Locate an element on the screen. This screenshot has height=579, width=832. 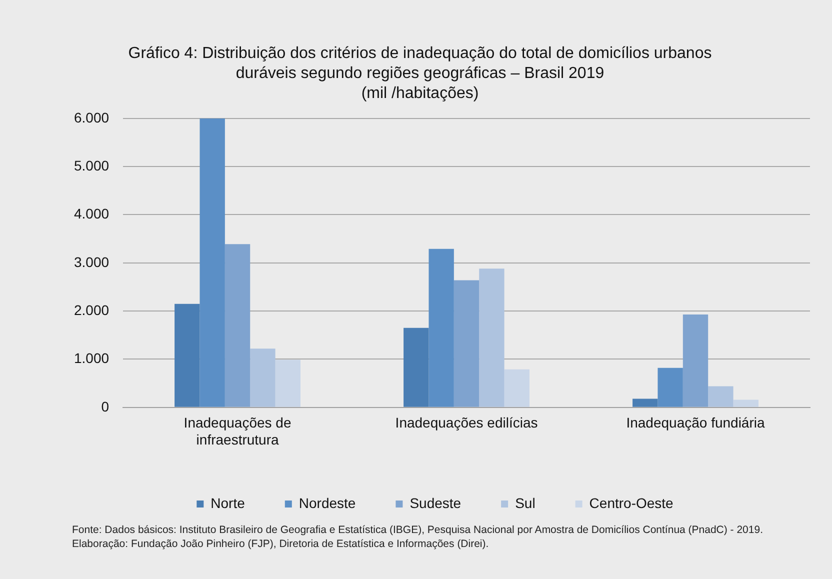
legend-label: Norte is located at coordinates (228, 502).